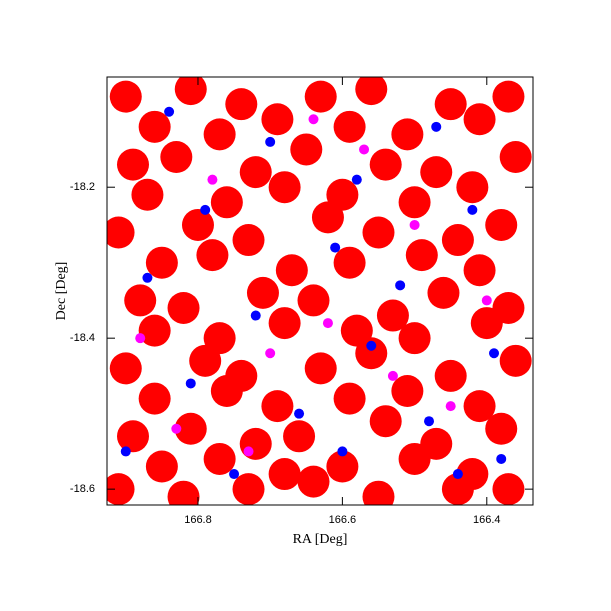  I want to click on y-tick-label: -18.6, so click(82, 489).